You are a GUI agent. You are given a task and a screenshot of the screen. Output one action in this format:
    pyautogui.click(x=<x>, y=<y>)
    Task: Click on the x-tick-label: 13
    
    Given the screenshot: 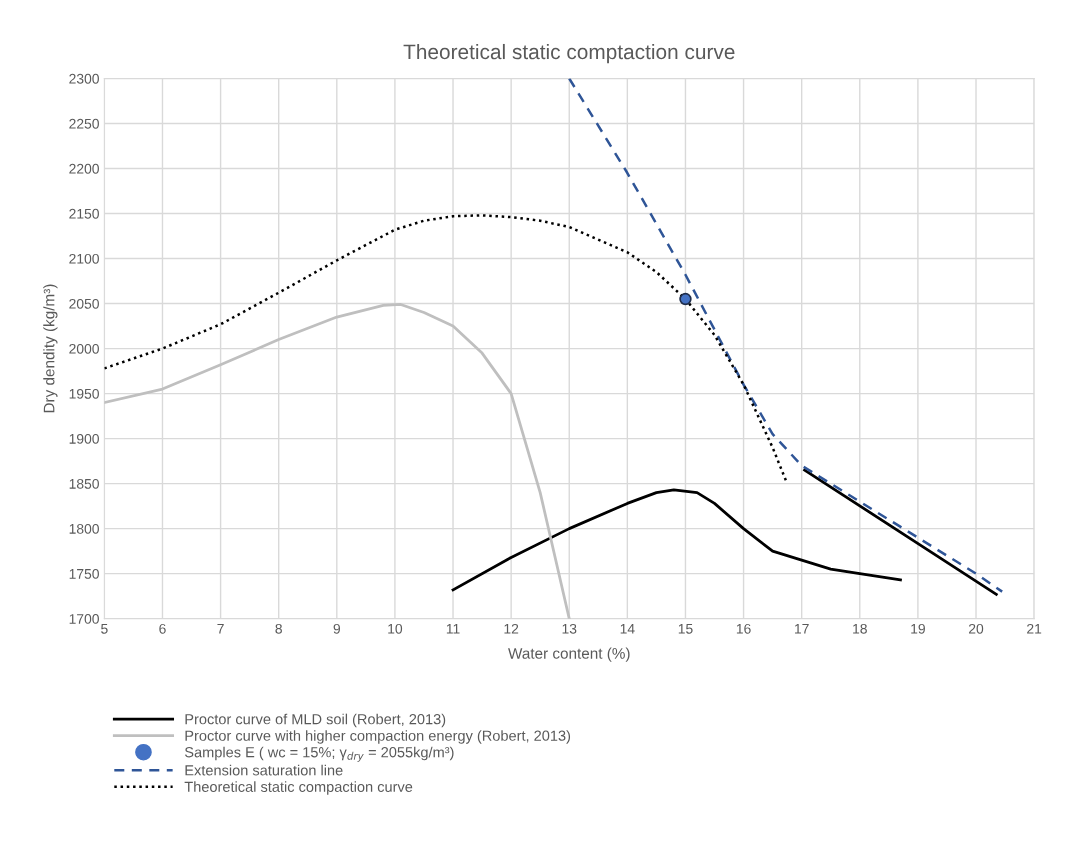 What is the action you would take?
    pyautogui.click(x=569, y=628)
    